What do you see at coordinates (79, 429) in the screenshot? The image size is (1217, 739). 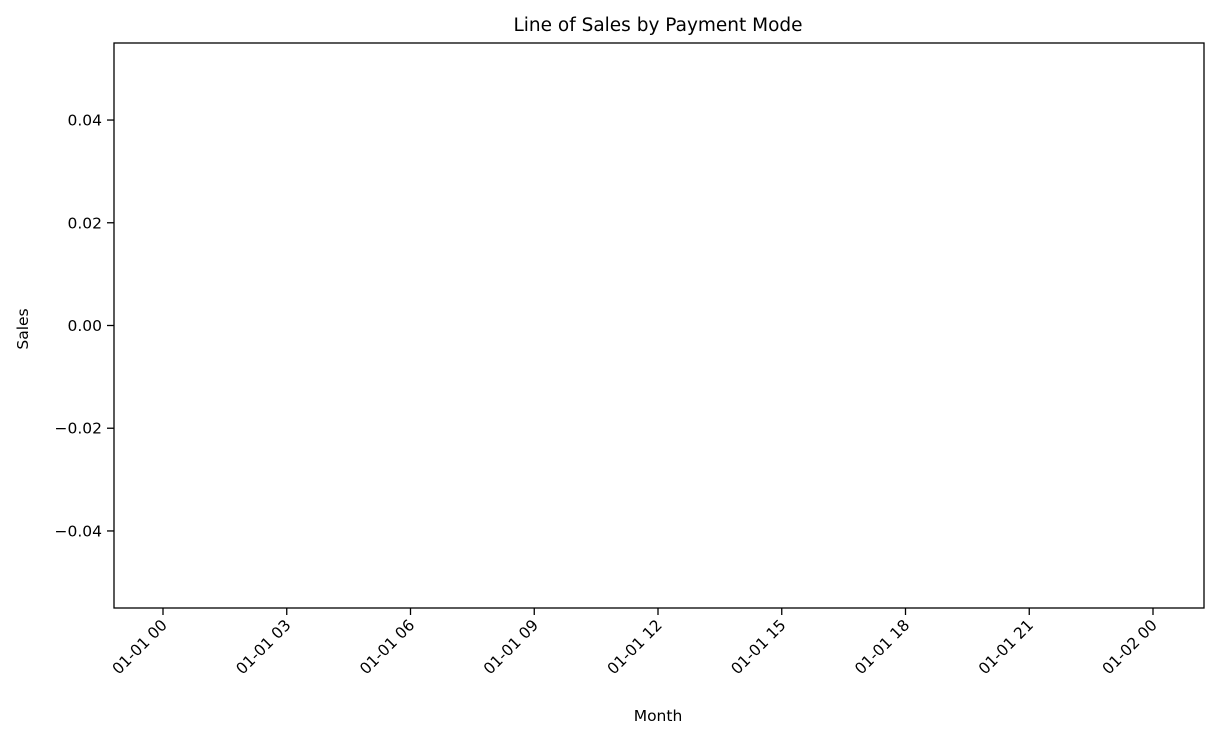 I see `y-tick-label: −0.02` at bounding box center [79, 429].